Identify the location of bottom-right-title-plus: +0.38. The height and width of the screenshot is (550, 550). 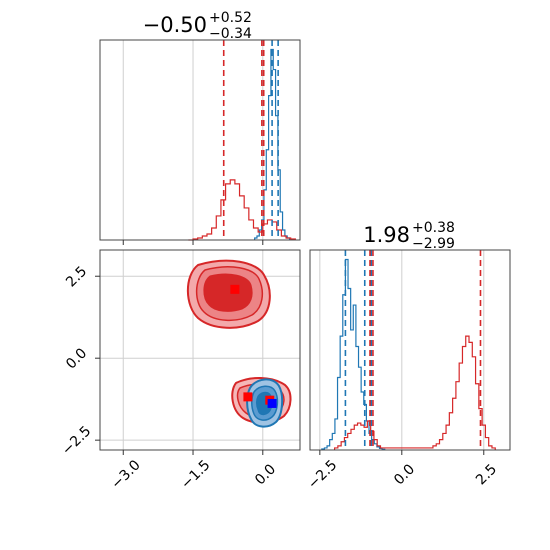
(433, 228).